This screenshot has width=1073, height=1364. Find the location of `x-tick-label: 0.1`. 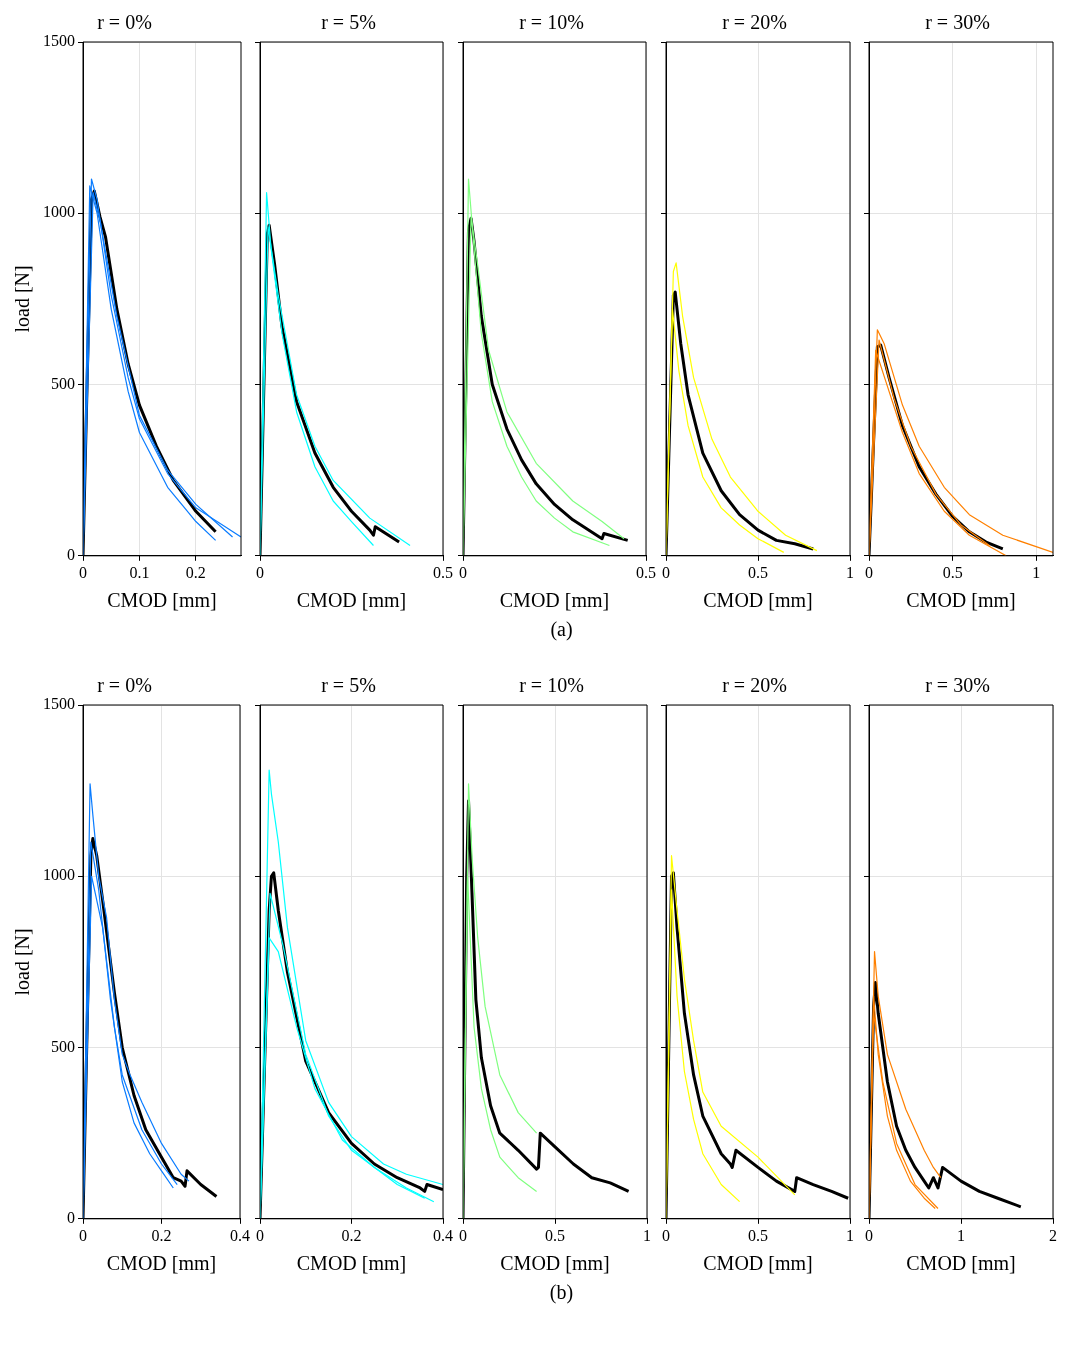

x-tick-label: 0.1 is located at coordinates (139, 572).